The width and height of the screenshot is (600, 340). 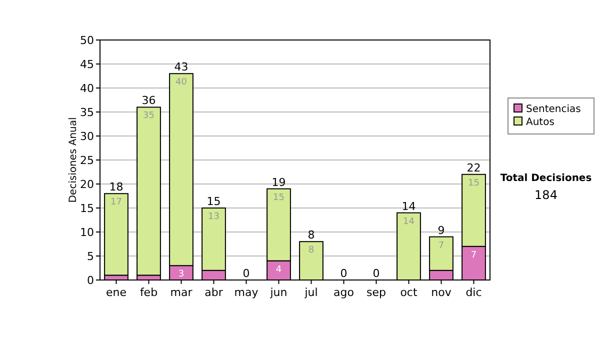 I want to click on total-label: 9, so click(x=441, y=230).